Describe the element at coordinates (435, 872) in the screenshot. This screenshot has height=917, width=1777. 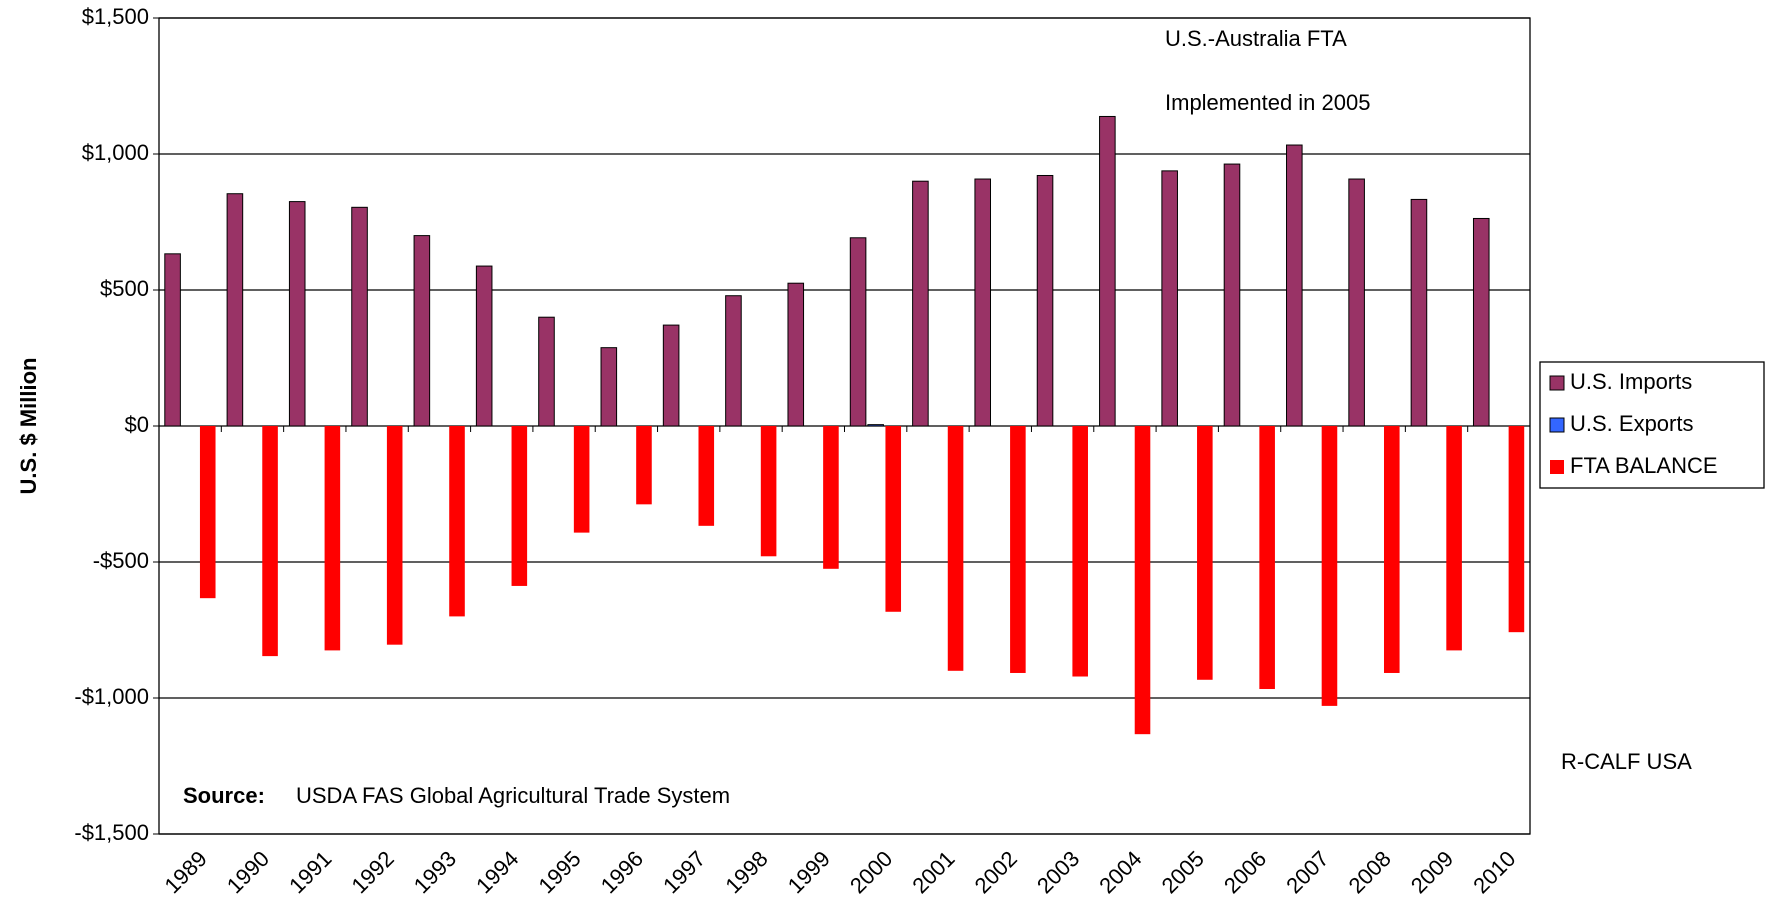
I see `x-tick-label: 1993` at that location.